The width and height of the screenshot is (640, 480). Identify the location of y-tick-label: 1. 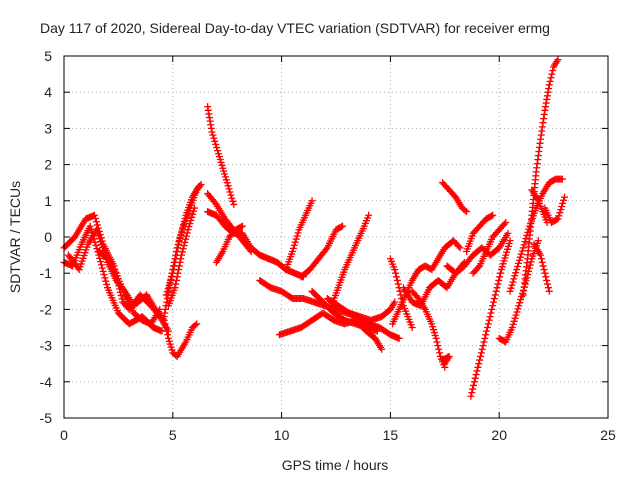
(48, 201).